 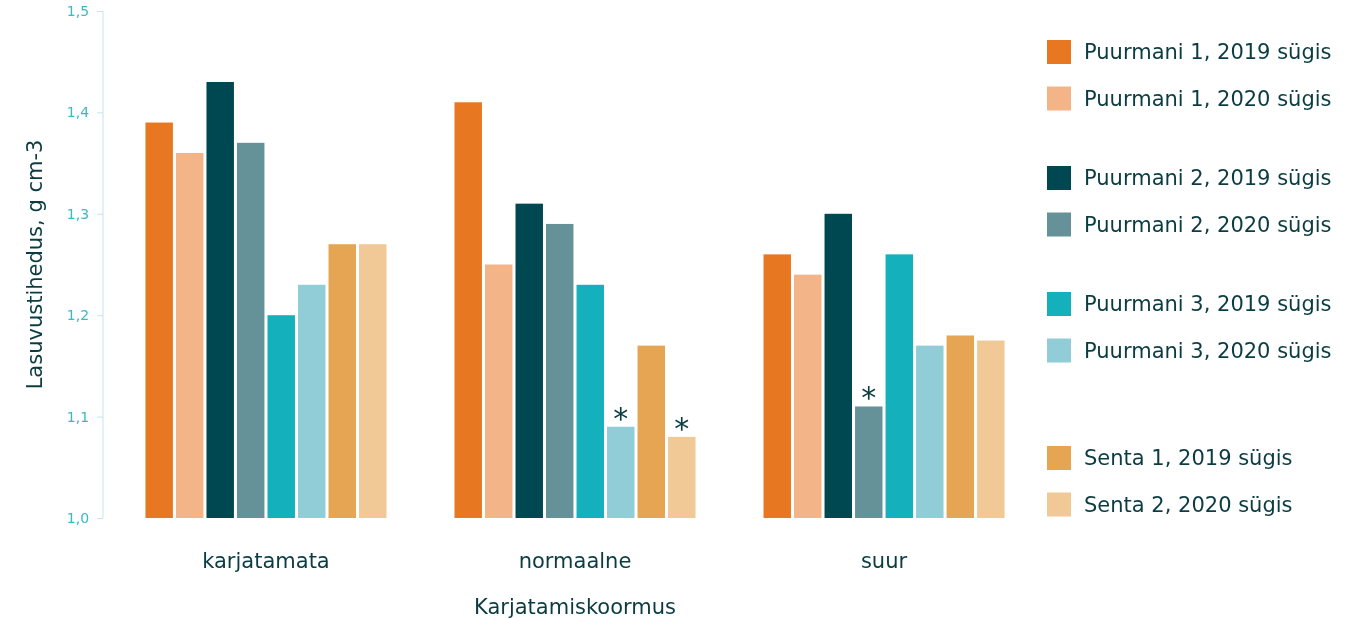 What do you see at coordinates (884, 561) in the screenshot?
I see `x-tick-label: suur` at bounding box center [884, 561].